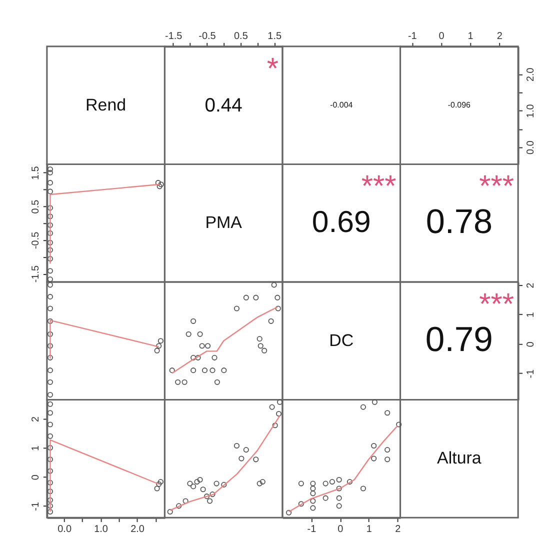 Image resolution: width=555 pixels, height=552 pixels. Describe the element at coordinates (531, 74) in the screenshot. I see `y-tick-label: 2.0` at that location.